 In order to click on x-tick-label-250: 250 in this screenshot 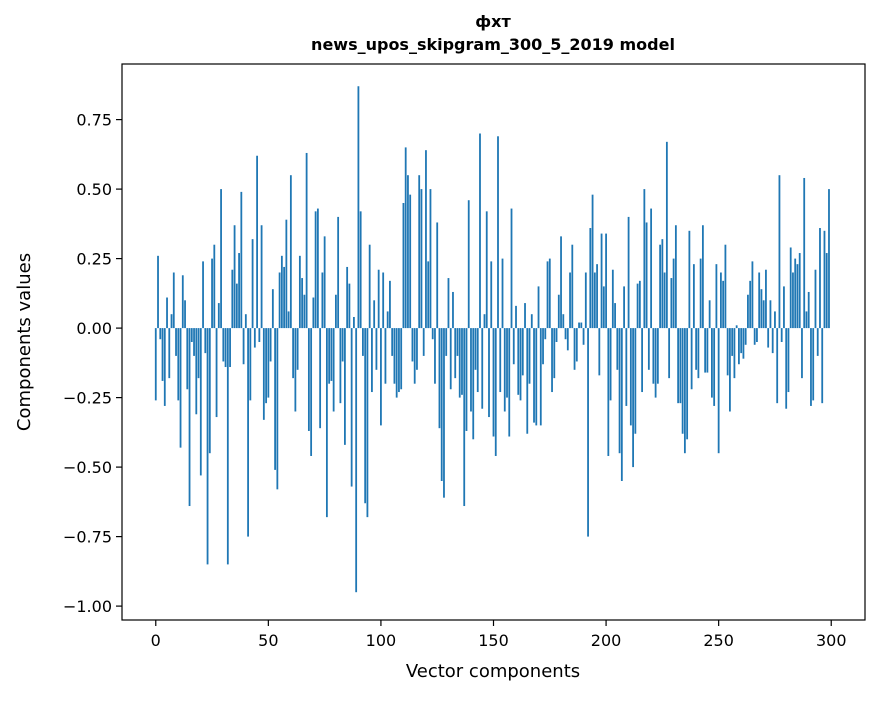, I will do `click(718, 640)`.